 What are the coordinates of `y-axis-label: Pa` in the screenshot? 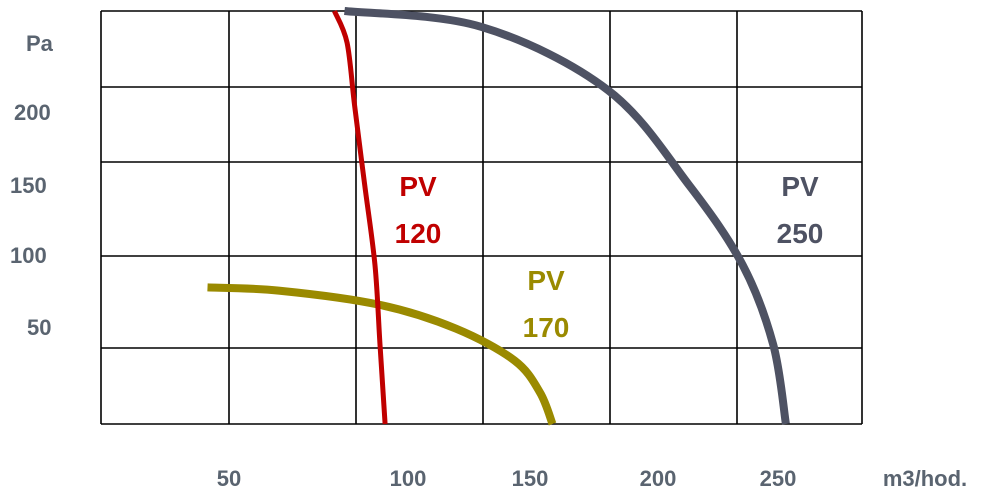 It's located at (40, 43).